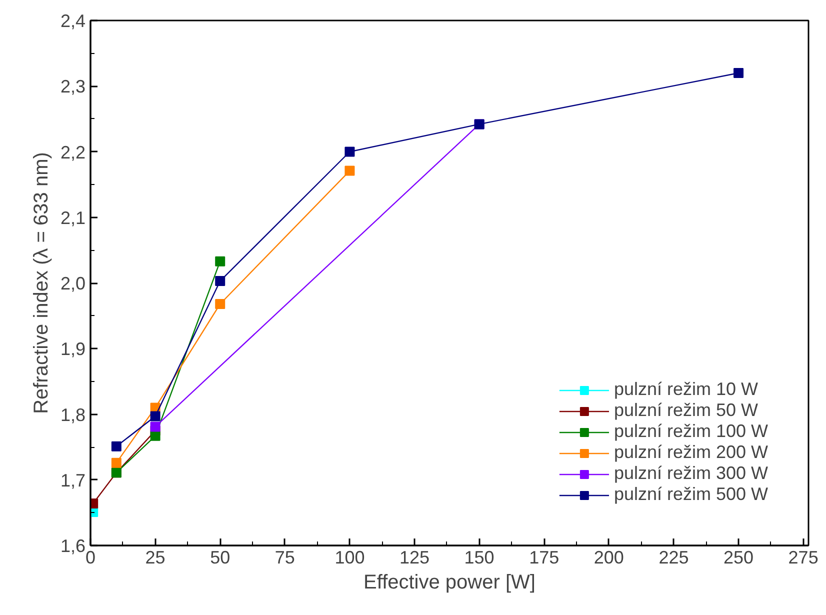  I want to click on y-tick-label: 2,2, so click(73, 152).